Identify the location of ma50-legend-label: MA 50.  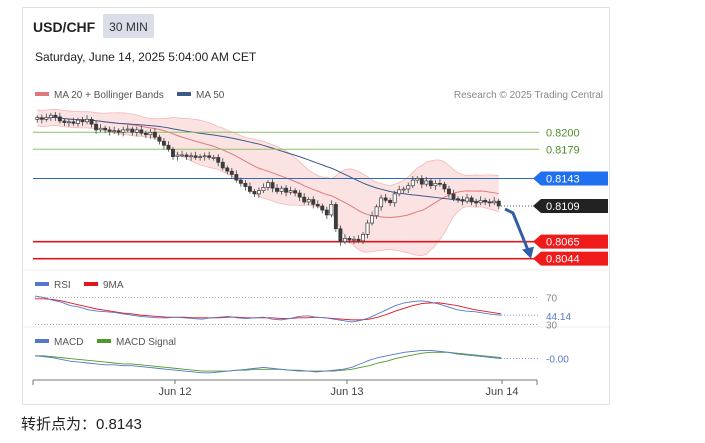
(210, 95).